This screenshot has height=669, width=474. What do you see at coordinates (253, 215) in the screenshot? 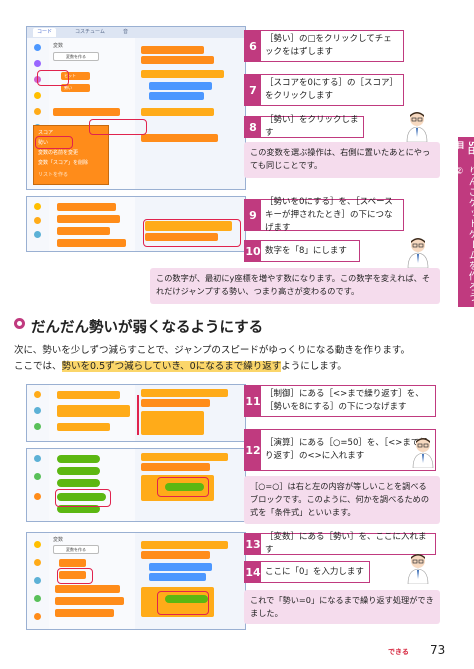
I see `step-number: 9` at bounding box center [253, 215].